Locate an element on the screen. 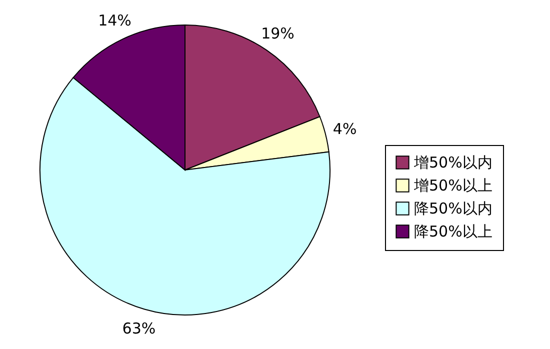 The image size is (550, 349). legend-label: 增50%以上 is located at coordinates (452, 185).